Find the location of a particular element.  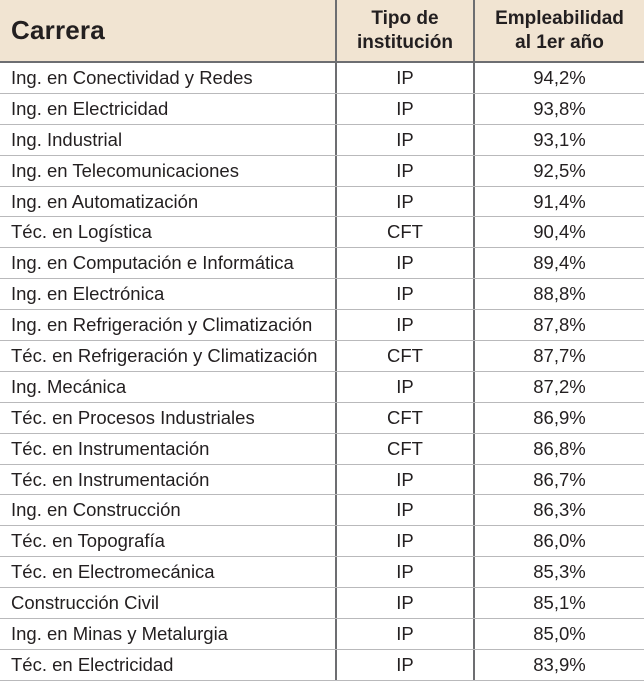

header-empleabilidad: Empleabilidad al 1er año is located at coordinates (559, 30).